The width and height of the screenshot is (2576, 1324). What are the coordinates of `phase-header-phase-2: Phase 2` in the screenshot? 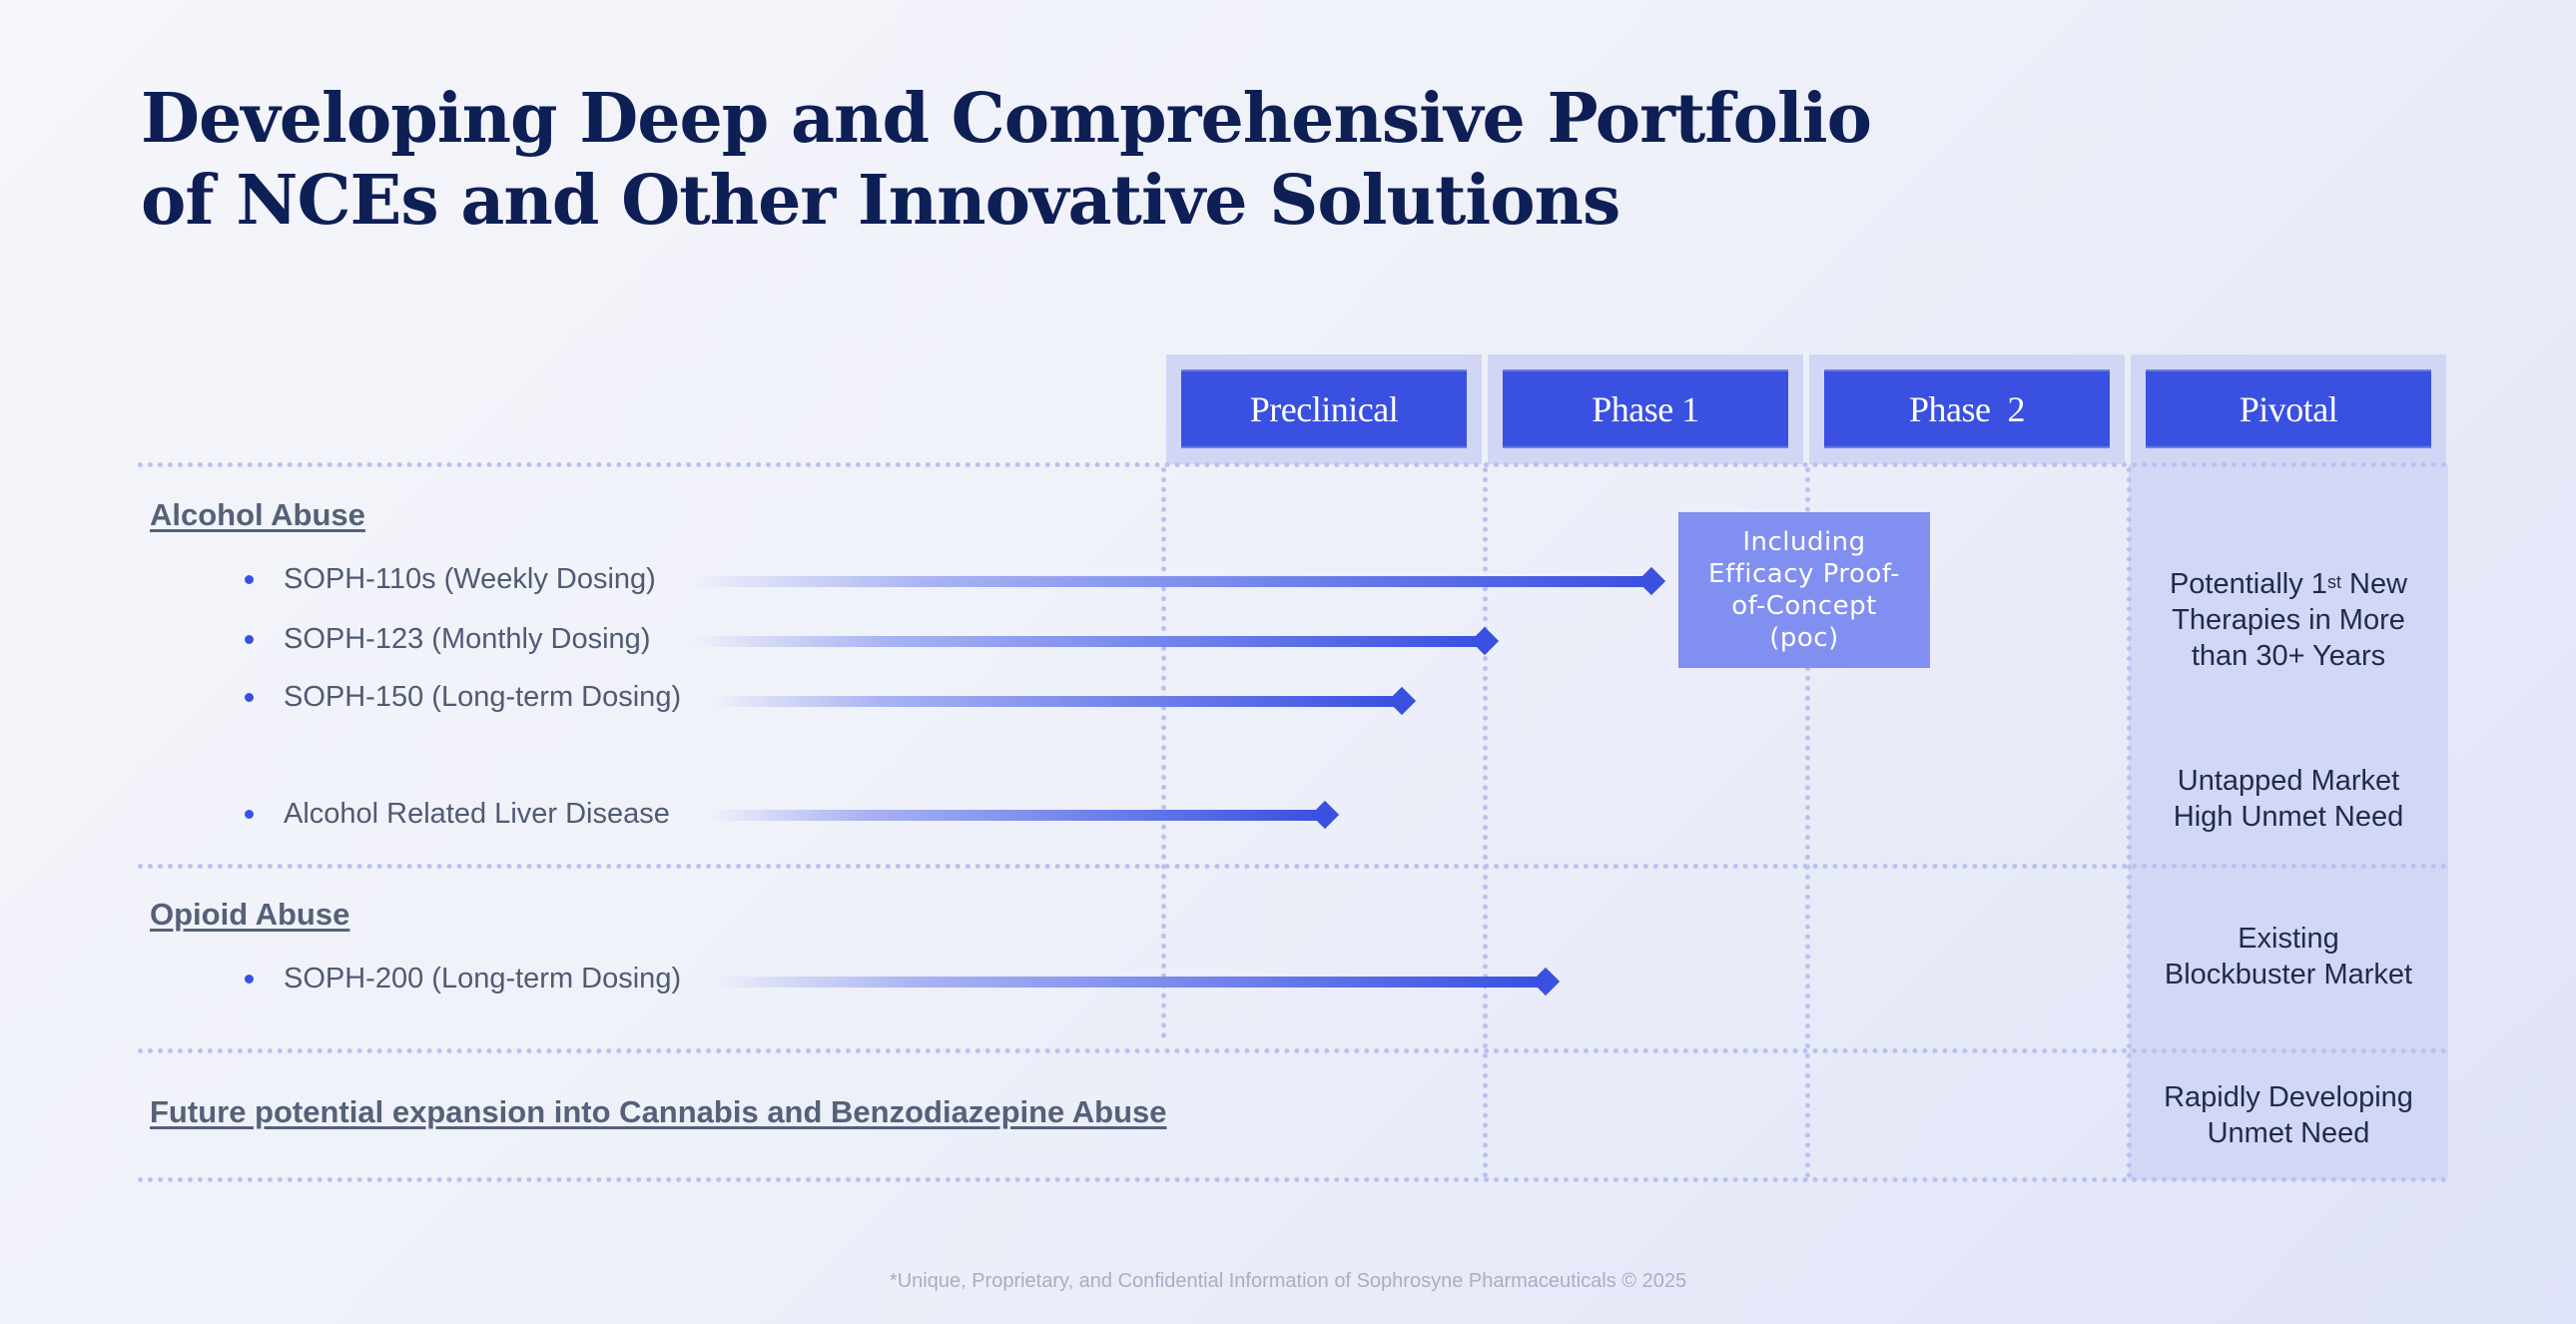 It's located at (1967, 409).